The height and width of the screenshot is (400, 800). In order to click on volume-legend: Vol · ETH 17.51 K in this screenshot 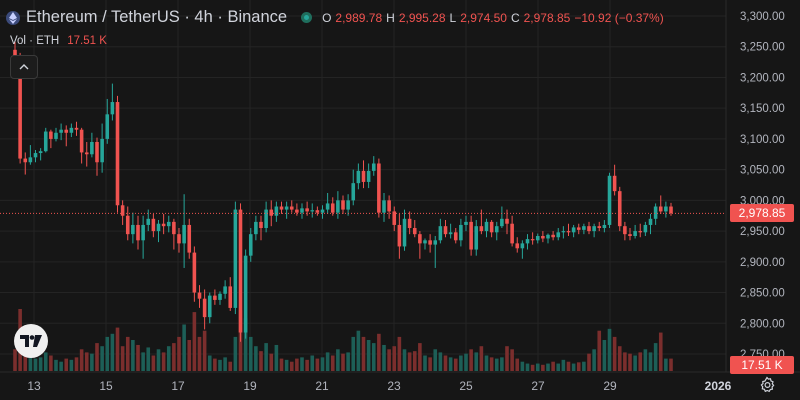, I will do `click(58, 41)`.